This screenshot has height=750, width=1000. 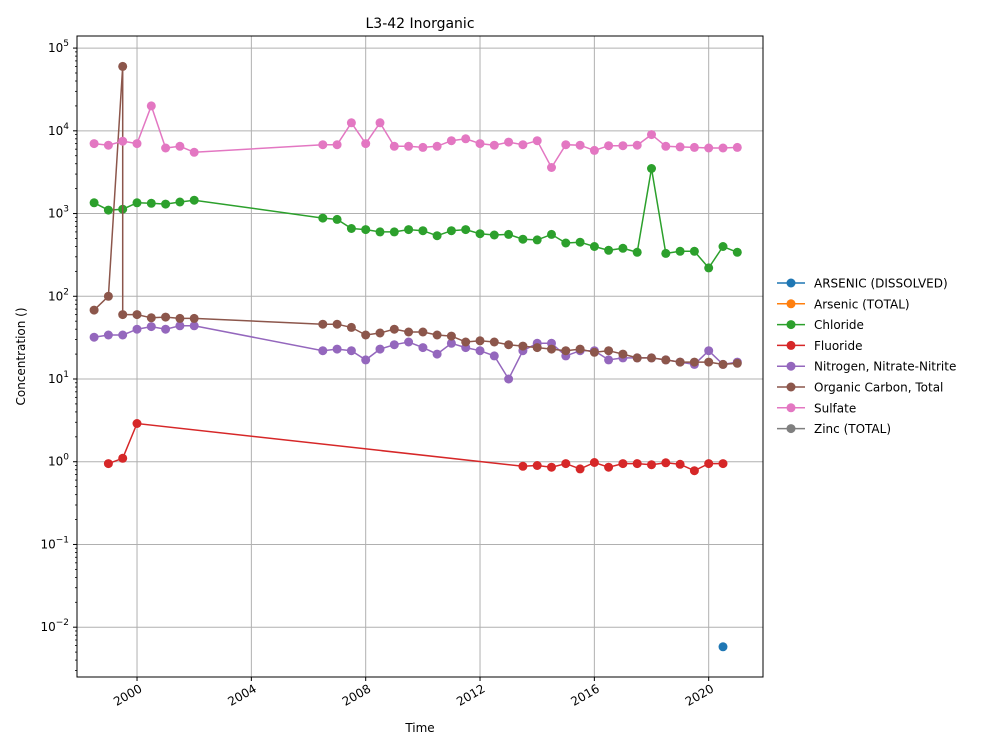 I want to click on legend-label: Organic Carbon, Total, so click(x=878, y=388).